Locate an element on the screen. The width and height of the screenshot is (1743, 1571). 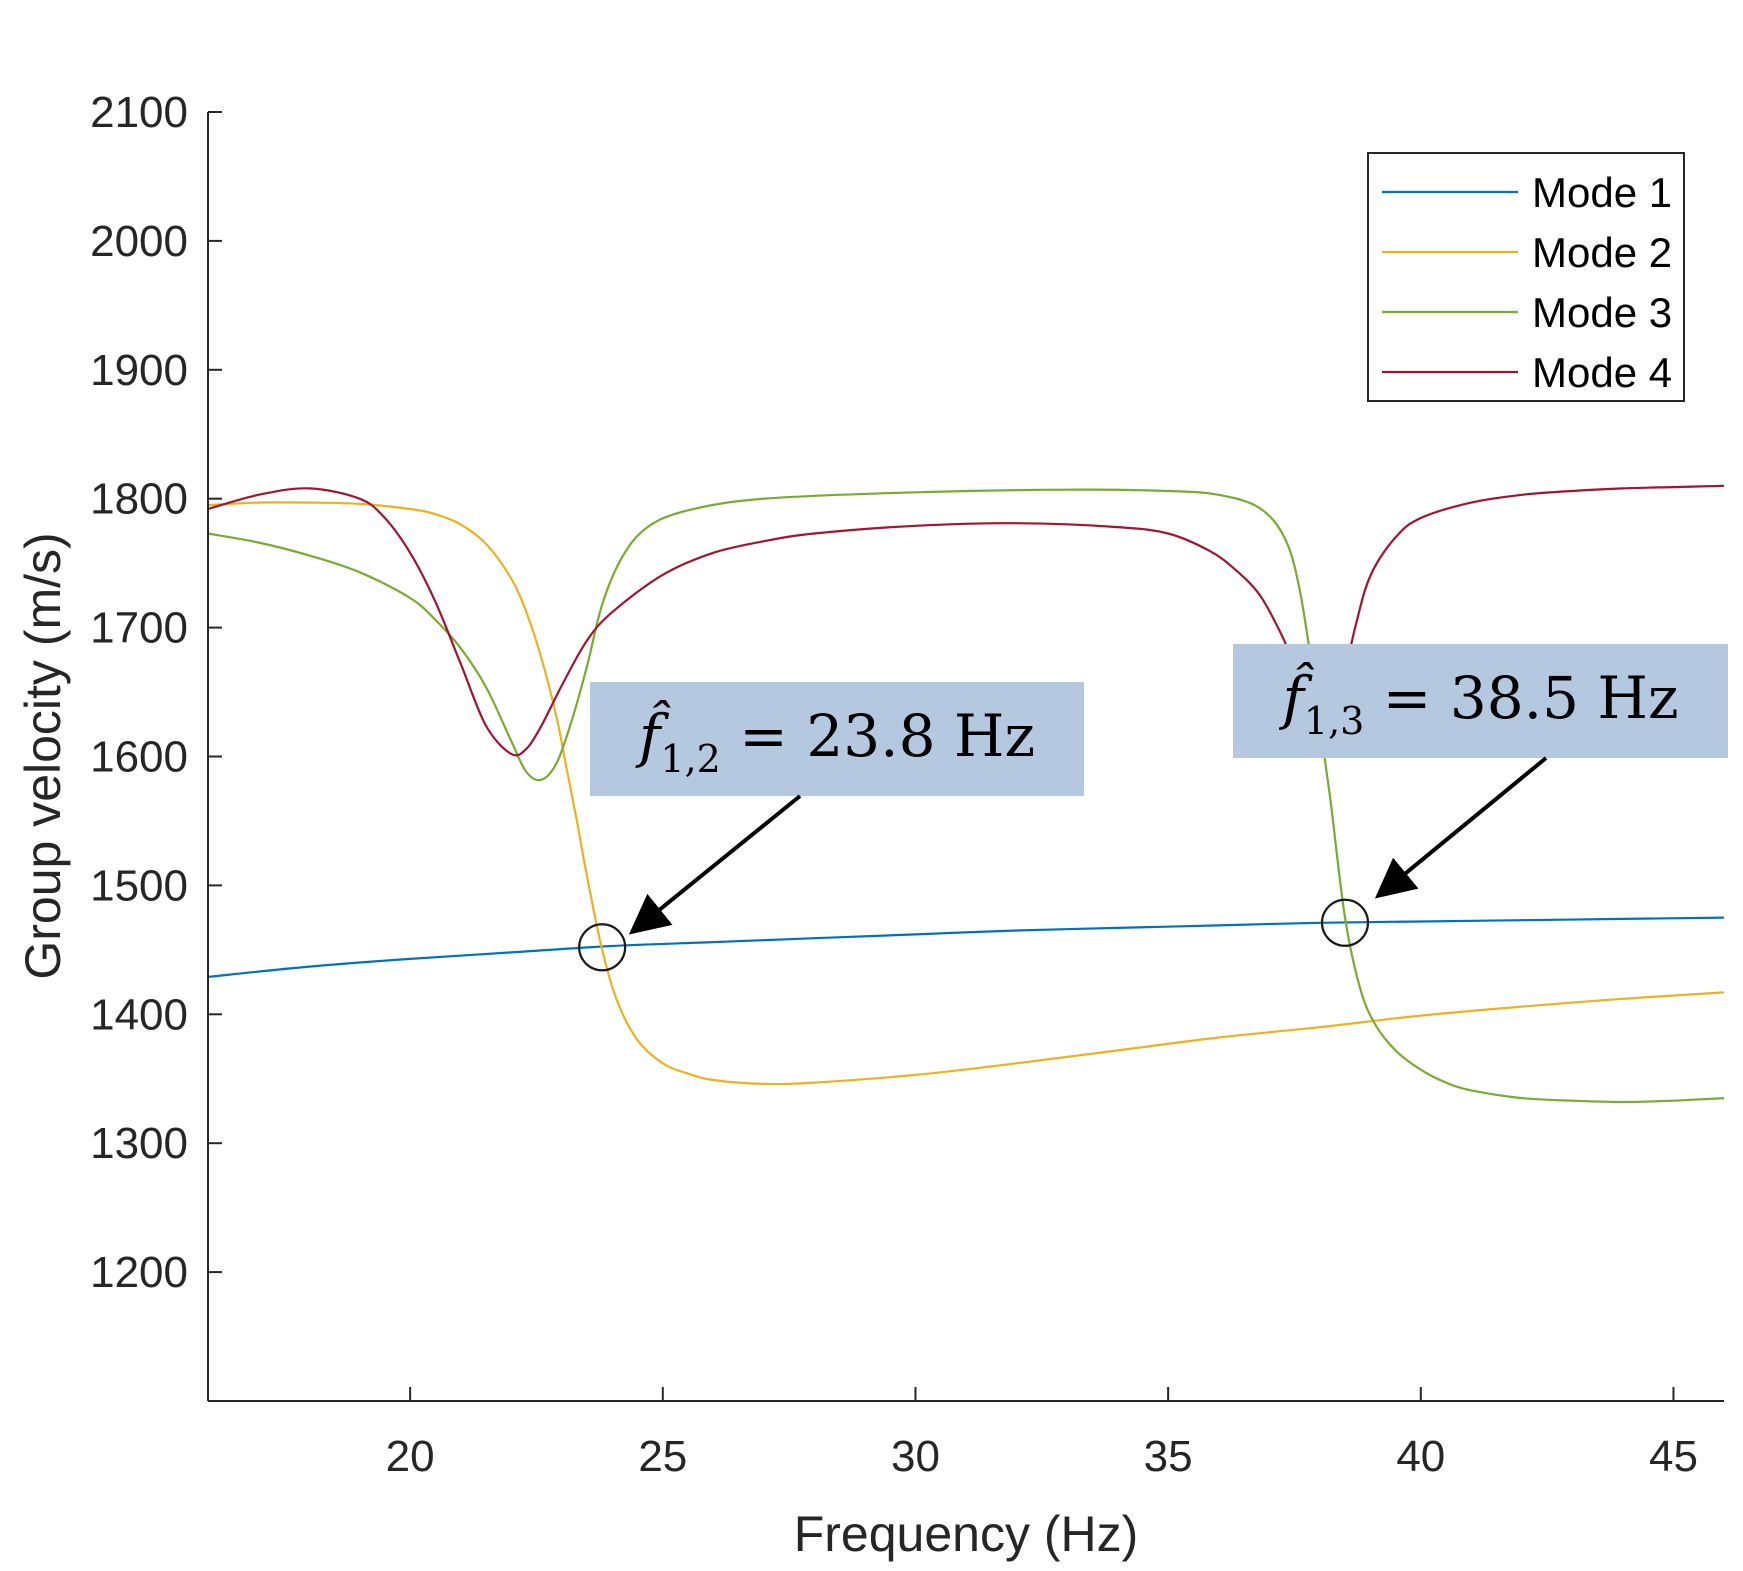
legend-label-mode-2: Mode 2 is located at coordinates (1602, 252).